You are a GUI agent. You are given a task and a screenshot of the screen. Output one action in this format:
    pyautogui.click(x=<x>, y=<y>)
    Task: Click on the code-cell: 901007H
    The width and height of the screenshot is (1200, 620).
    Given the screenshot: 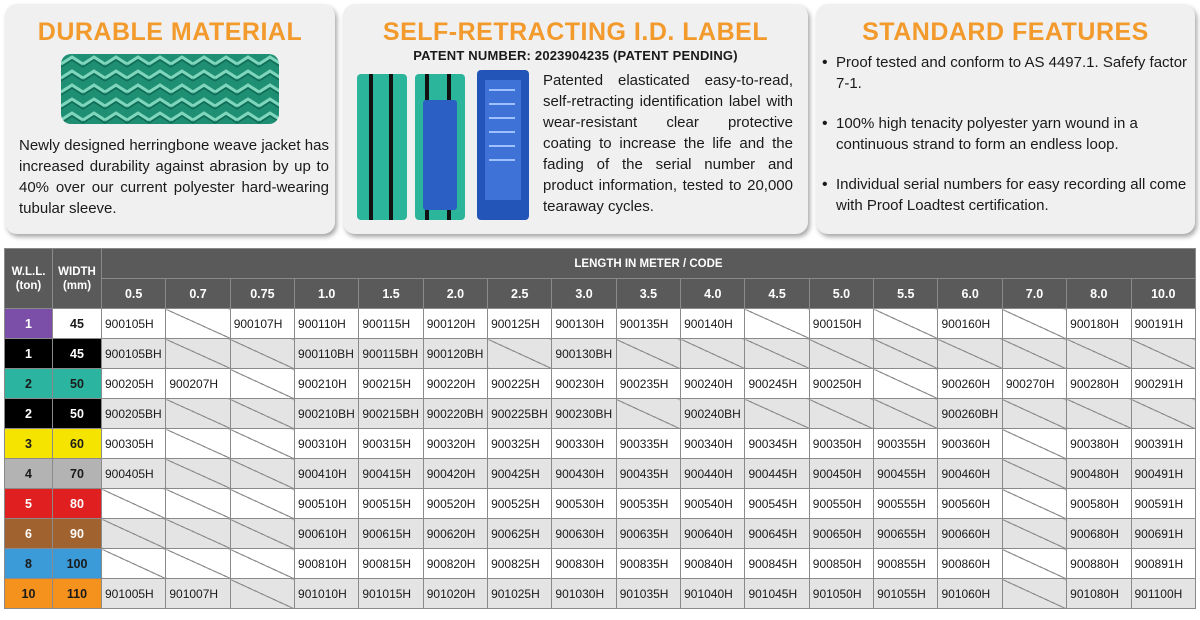 What is the action you would take?
    pyautogui.click(x=198, y=593)
    